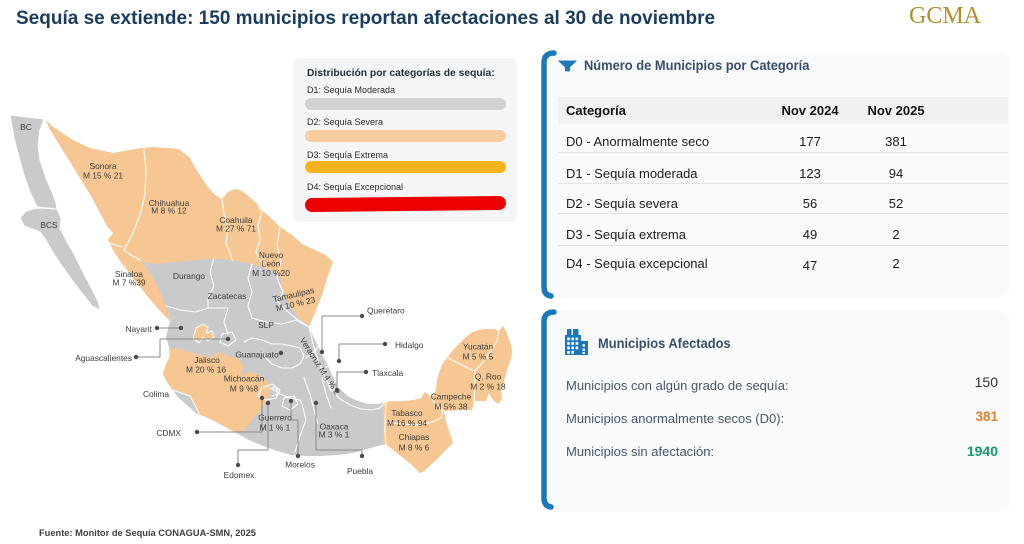 Image resolution: width=1024 pixels, height=544 pixels. What do you see at coordinates (275, 428) in the screenshot?
I see `svg-text: M 1 % 1` at bounding box center [275, 428].